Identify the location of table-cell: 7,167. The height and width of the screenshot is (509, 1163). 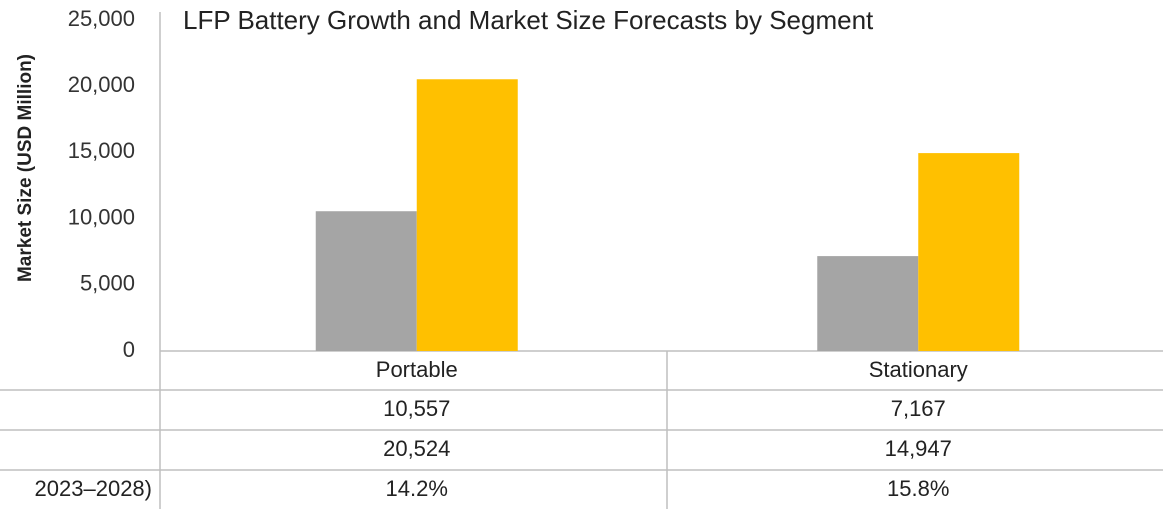
(918, 408).